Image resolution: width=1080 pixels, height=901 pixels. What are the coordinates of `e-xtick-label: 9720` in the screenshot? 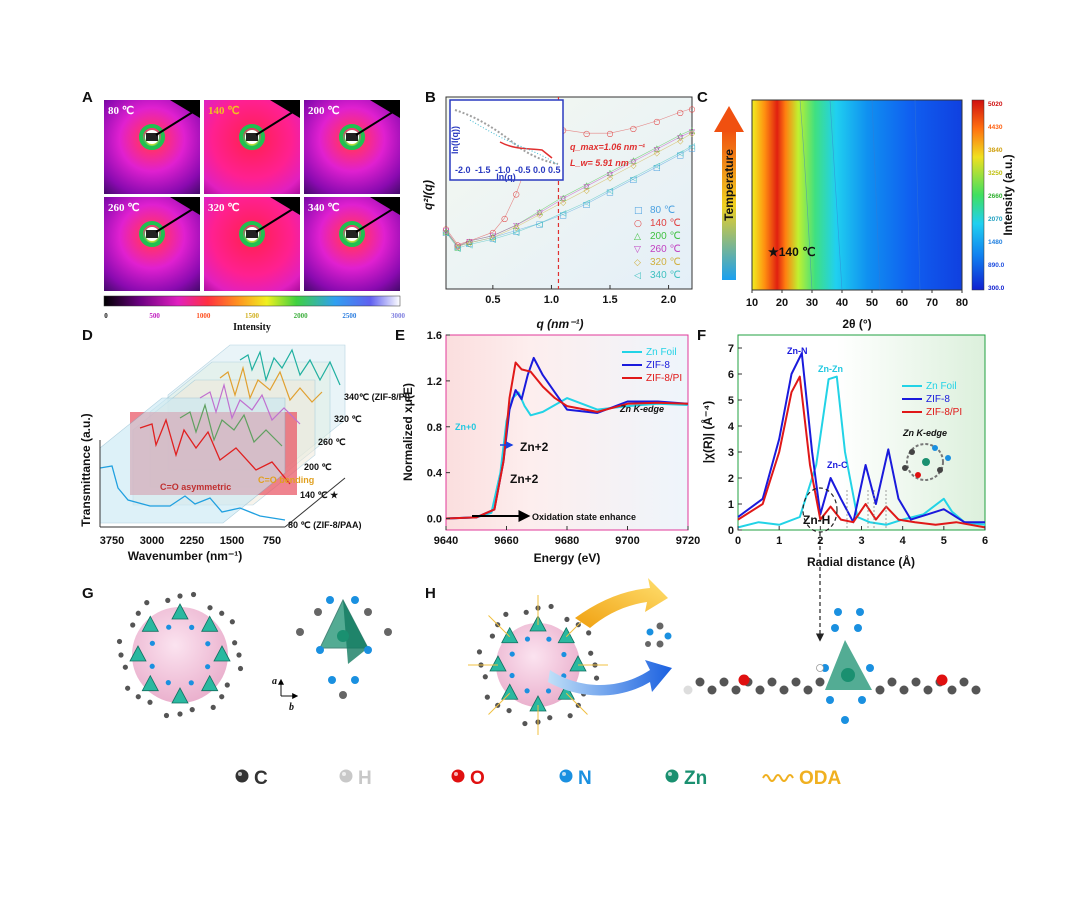 It's located at (688, 541).